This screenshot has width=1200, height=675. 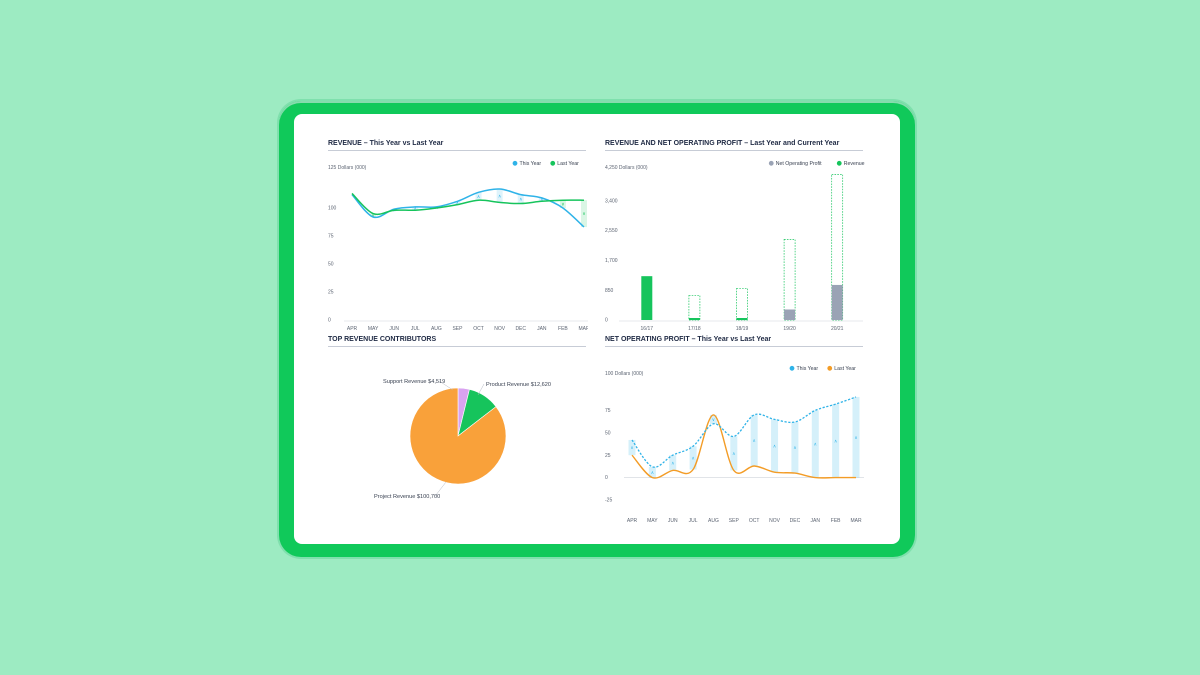 I want to click on revenue-xtick-3: JUL, so click(x=415, y=329).